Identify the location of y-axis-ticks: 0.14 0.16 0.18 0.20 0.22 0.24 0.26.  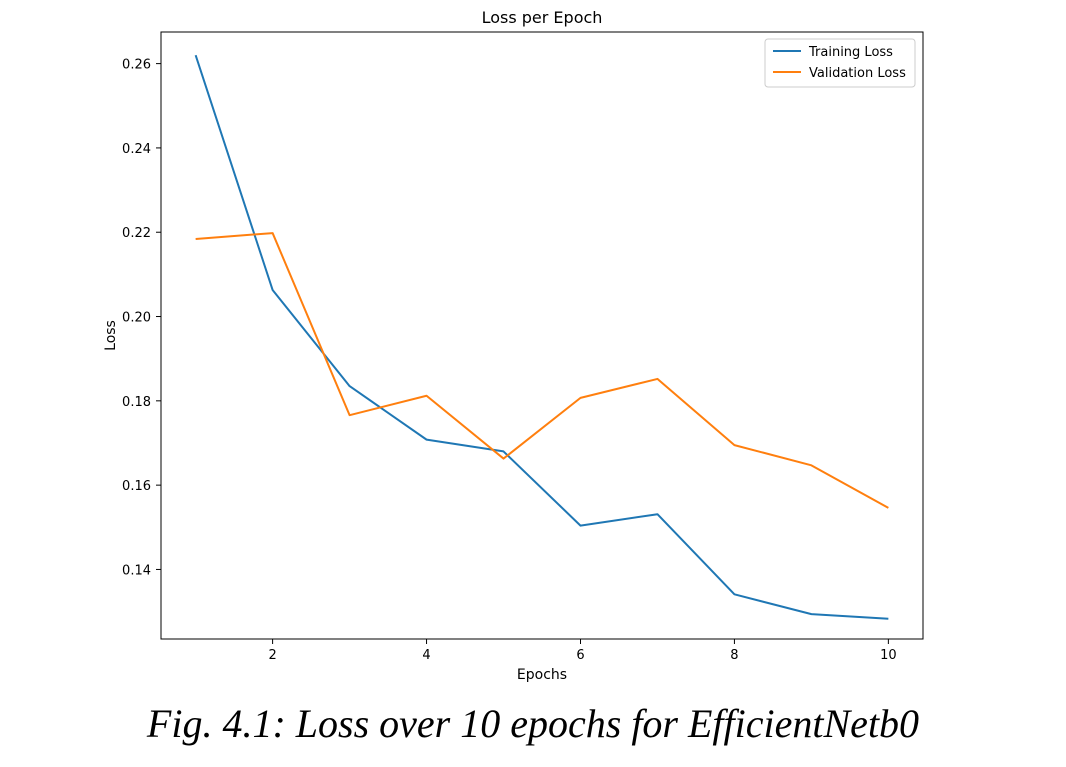
(141, 318).